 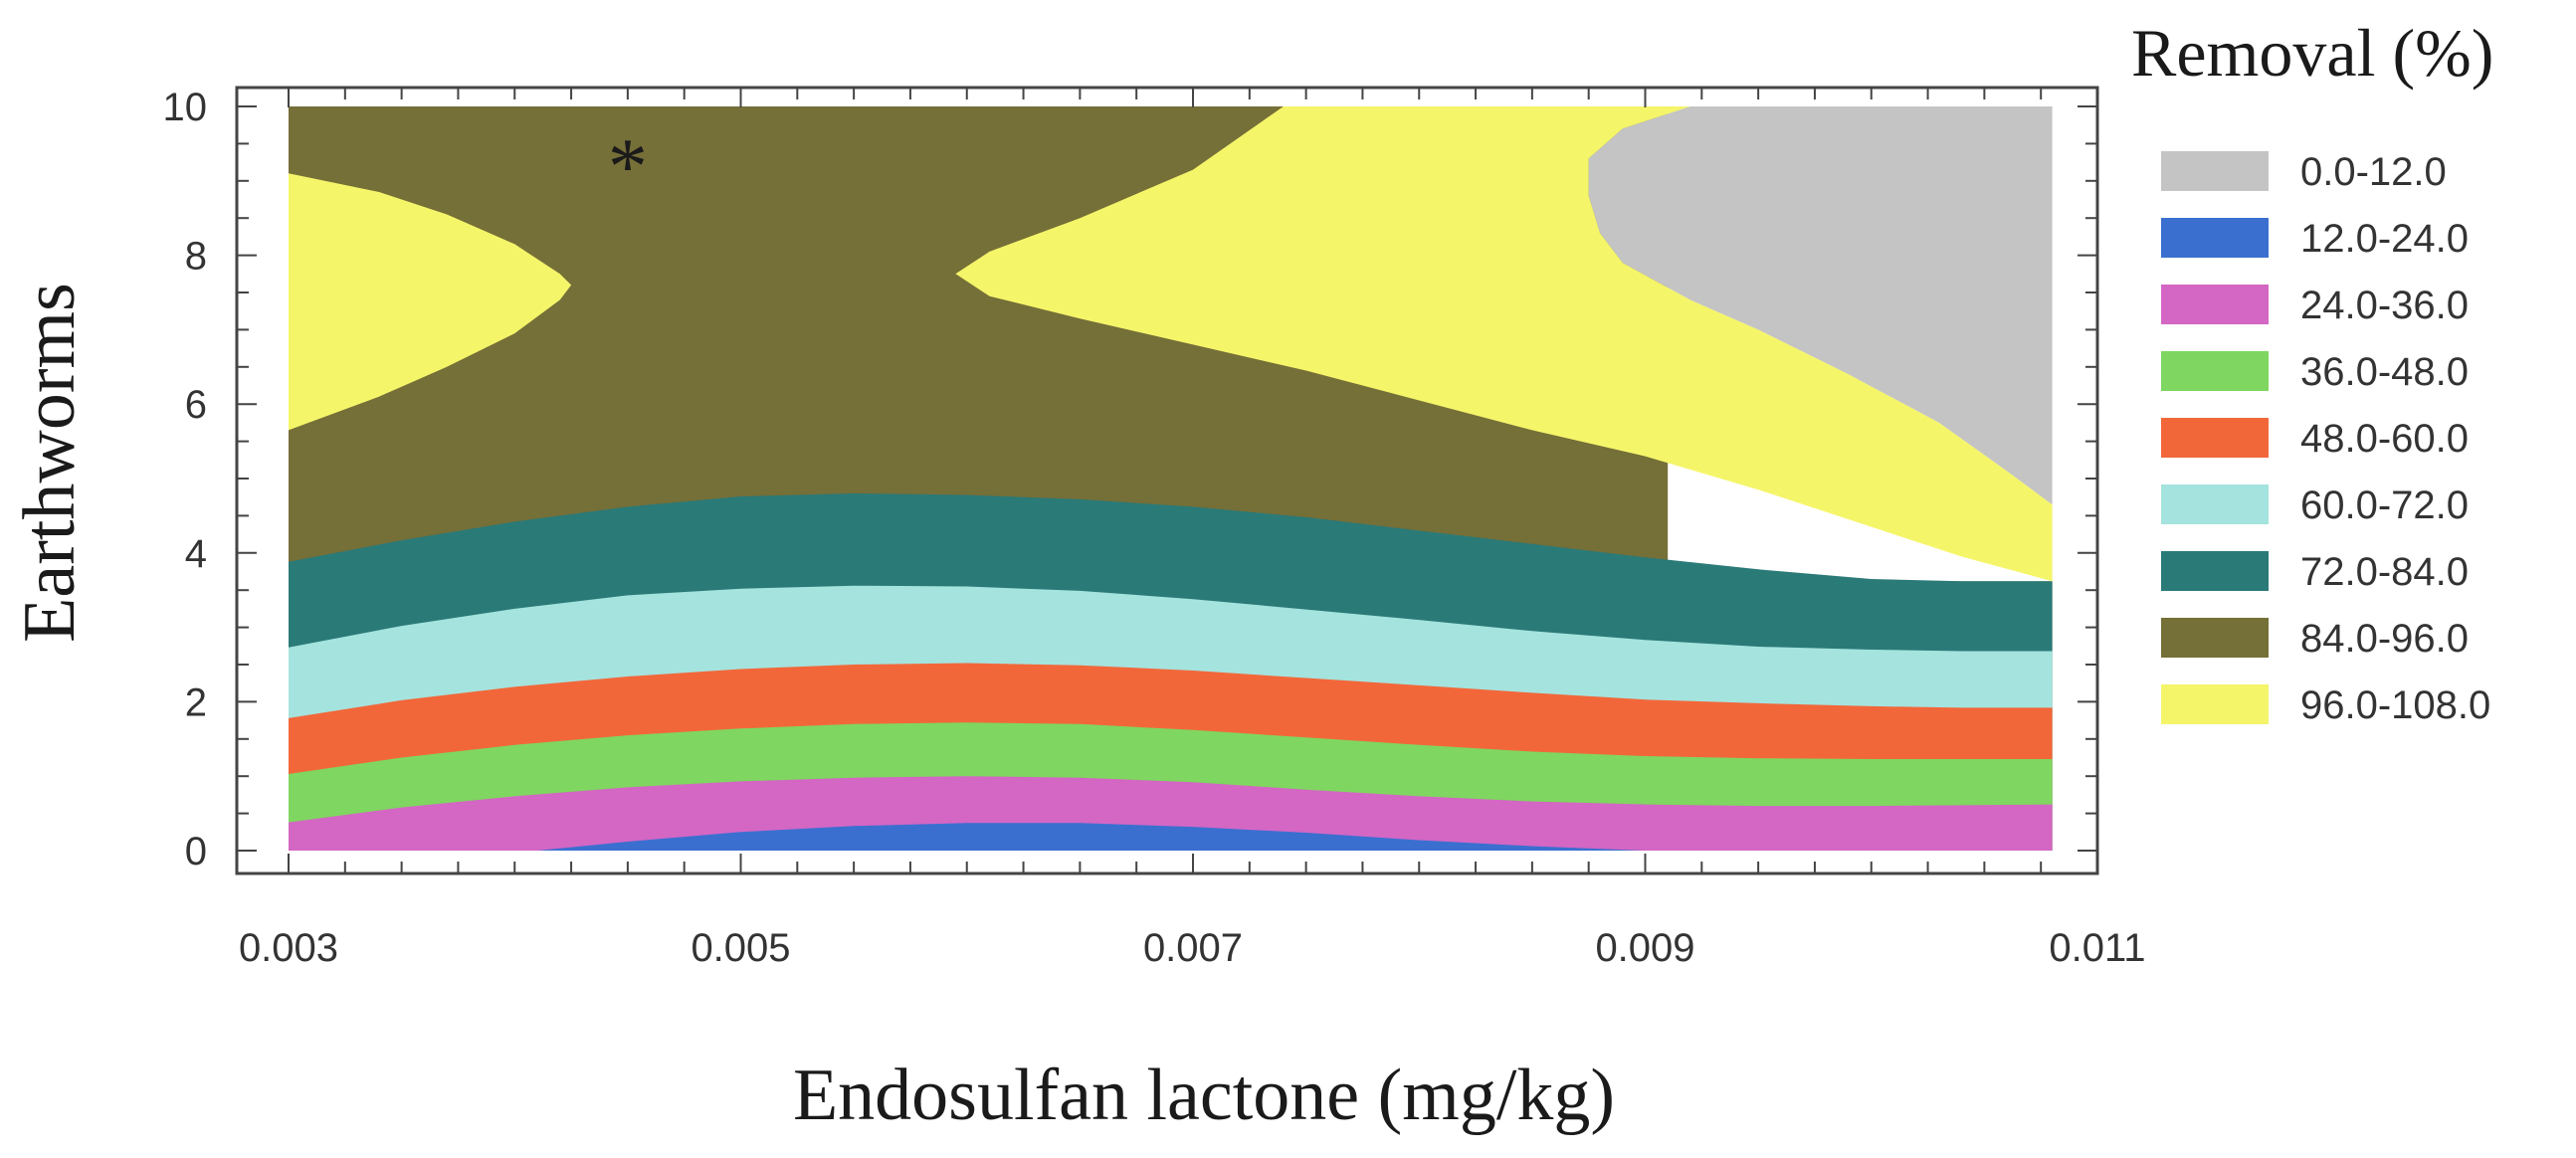 What do you see at coordinates (1193, 948) in the screenshot?
I see `x-tick-label: 0.007` at bounding box center [1193, 948].